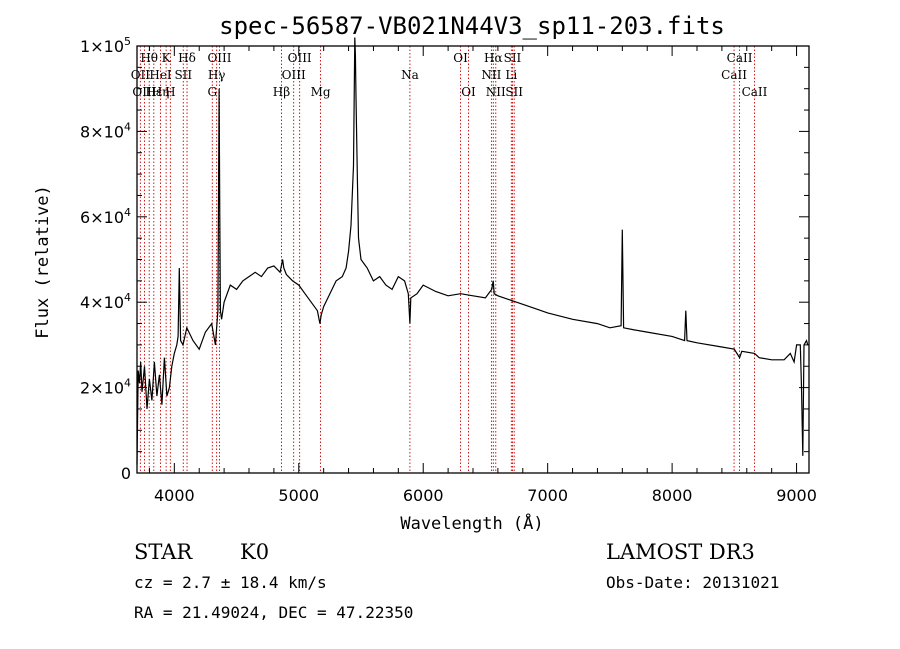  Describe the element at coordinates (105, 45) in the screenshot. I see `y-tick-label: 1×10⁵` at that location.